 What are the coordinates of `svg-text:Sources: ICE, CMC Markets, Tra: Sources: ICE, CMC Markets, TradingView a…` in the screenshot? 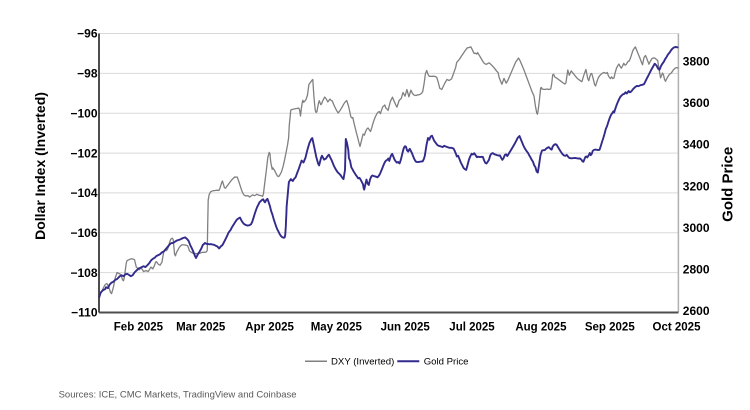 It's located at (178, 395).